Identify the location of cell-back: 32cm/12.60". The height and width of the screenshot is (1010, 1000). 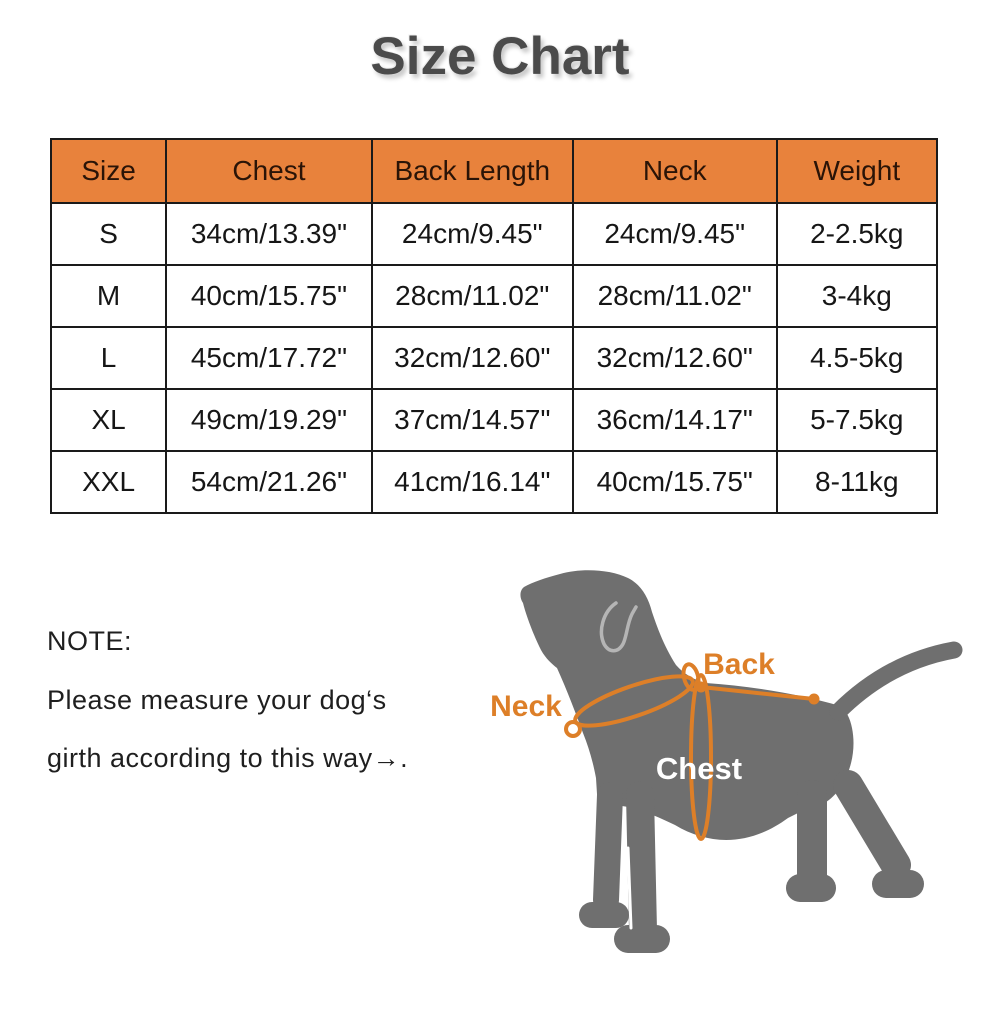
(472, 358).